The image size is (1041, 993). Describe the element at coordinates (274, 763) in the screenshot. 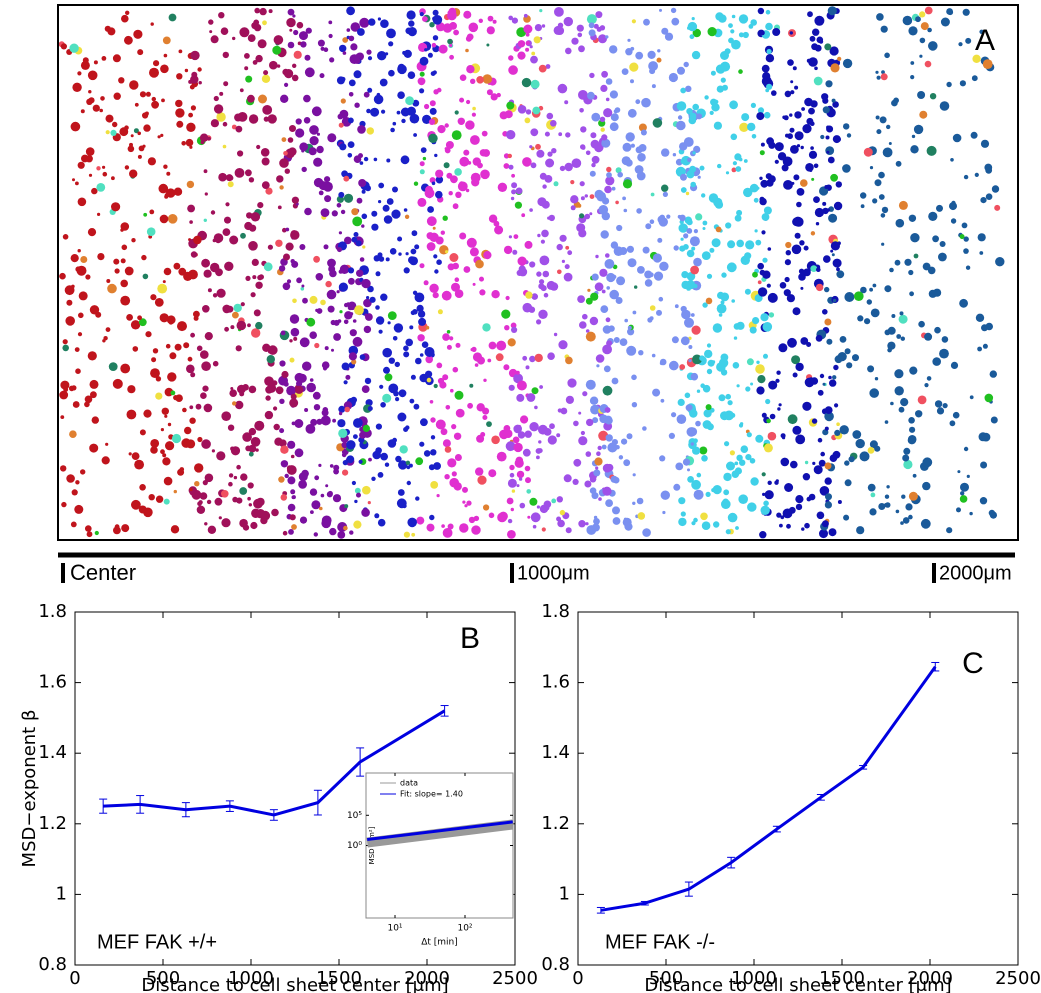

I see `data-line` at that location.